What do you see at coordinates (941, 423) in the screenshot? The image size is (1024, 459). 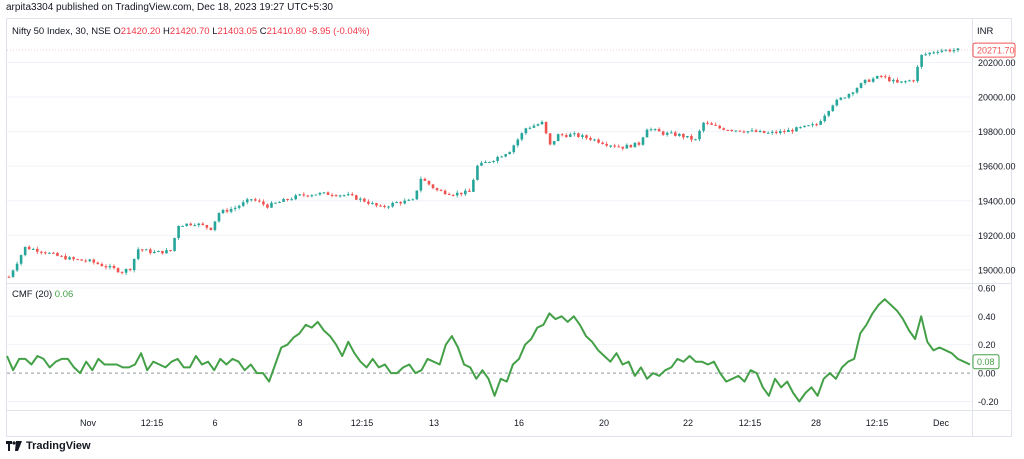 I see `time-tick-label: Dec` at bounding box center [941, 423].